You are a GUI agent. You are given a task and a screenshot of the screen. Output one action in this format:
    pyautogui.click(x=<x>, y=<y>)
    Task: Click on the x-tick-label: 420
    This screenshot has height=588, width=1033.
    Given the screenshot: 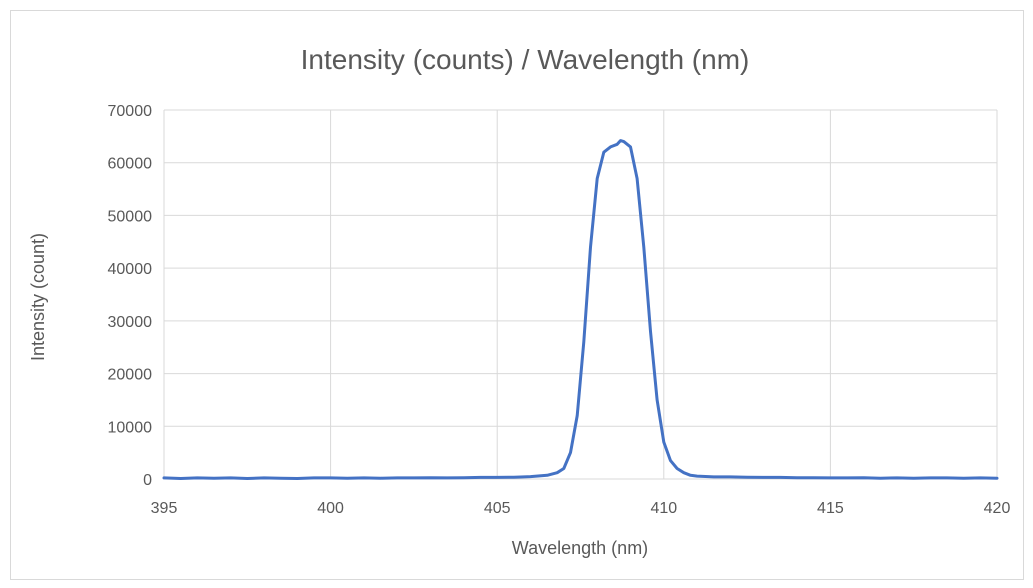 What is the action you would take?
    pyautogui.click(x=997, y=508)
    